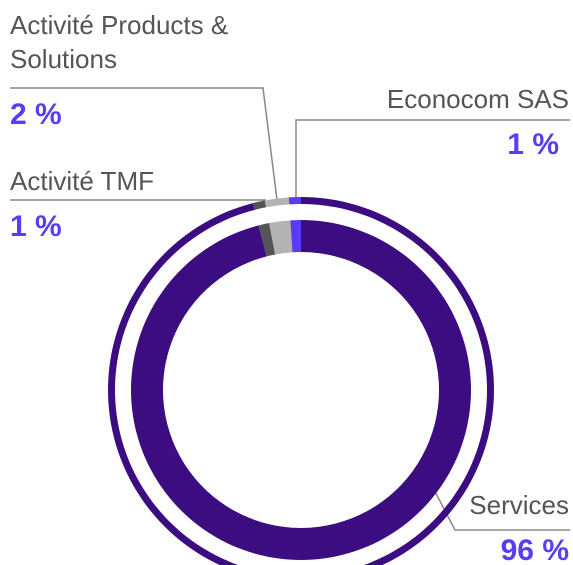 The width and height of the screenshot is (573, 565). What do you see at coordinates (477, 99) in the screenshot?
I see `category-label: Econocom SAS` at bounding box center [477, 99].